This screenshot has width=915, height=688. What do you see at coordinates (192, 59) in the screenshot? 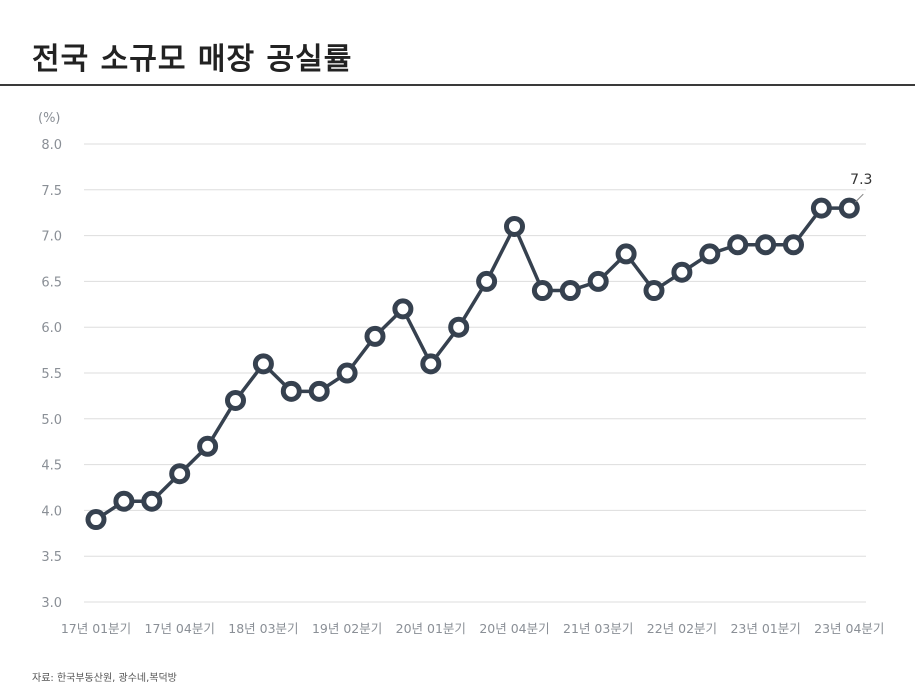
I see `chart-title: 전국 소규모 매장 공실률` at bounding box center [192, 59].